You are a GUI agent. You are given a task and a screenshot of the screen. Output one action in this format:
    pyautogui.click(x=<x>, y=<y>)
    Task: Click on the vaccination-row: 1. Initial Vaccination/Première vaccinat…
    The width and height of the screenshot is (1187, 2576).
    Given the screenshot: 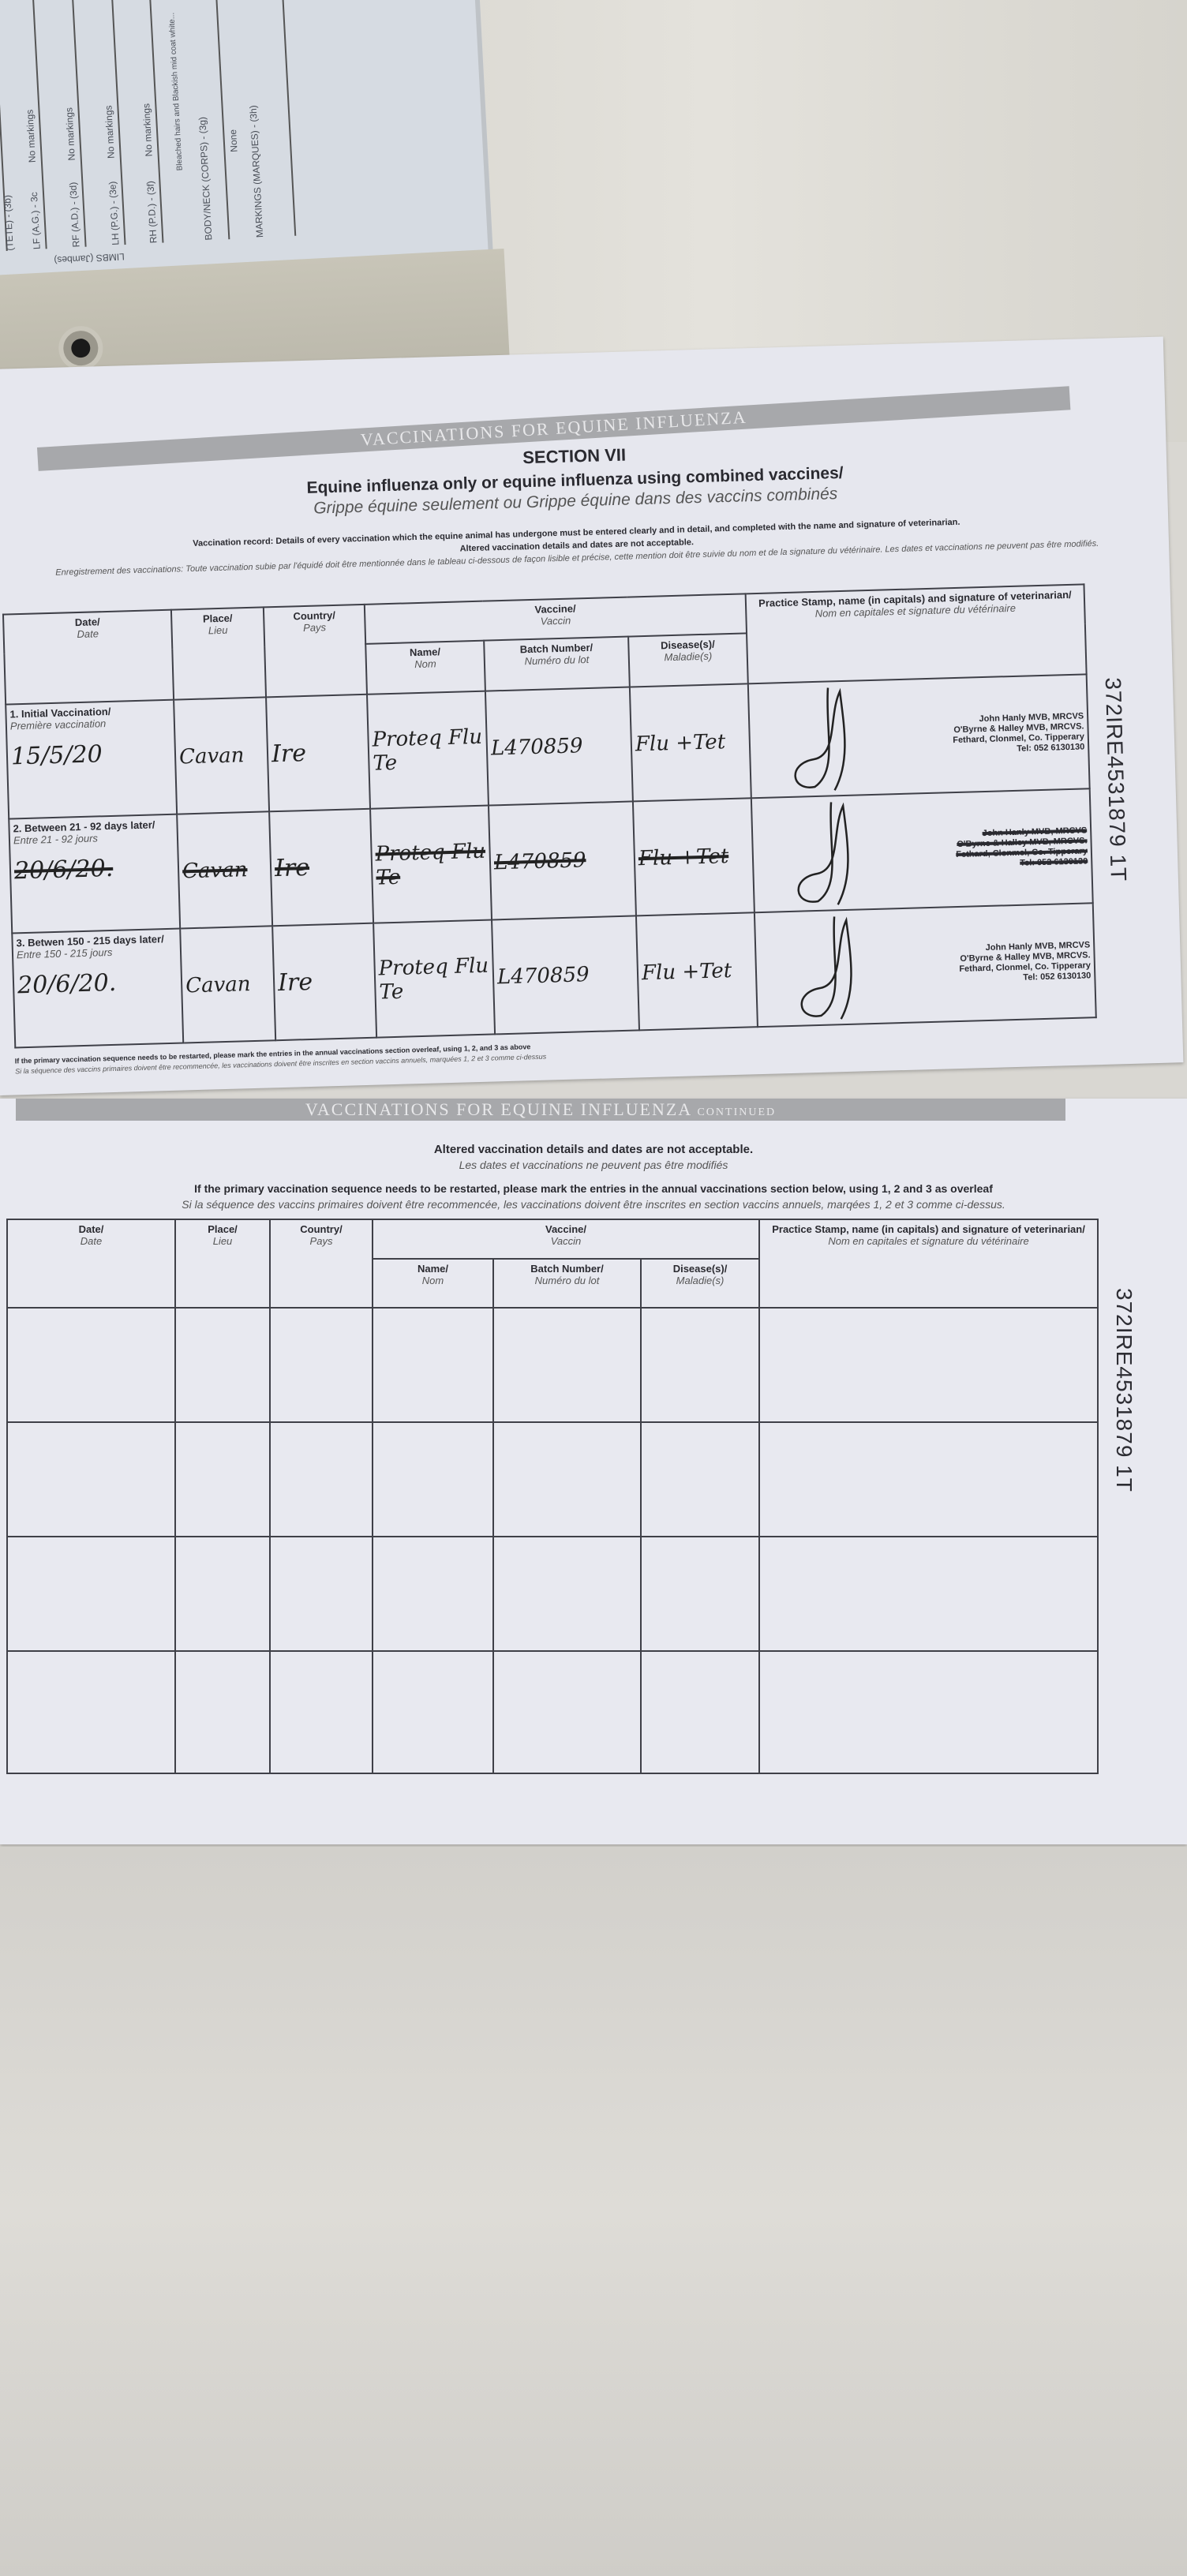 What is the action you would take?
    pyautogui.click(x=548, y=746)
    